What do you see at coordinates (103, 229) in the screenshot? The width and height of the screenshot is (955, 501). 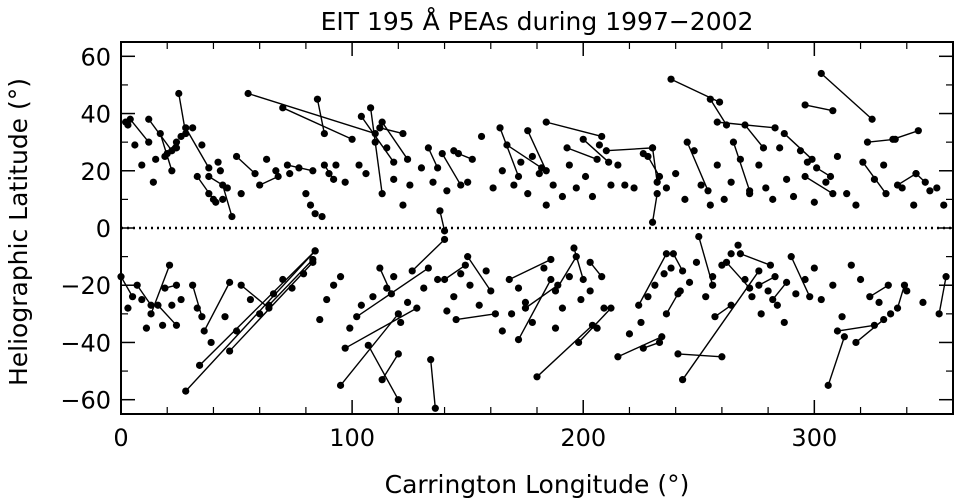 I see `y-tick-label: 0` at bounding box center [103, 229].